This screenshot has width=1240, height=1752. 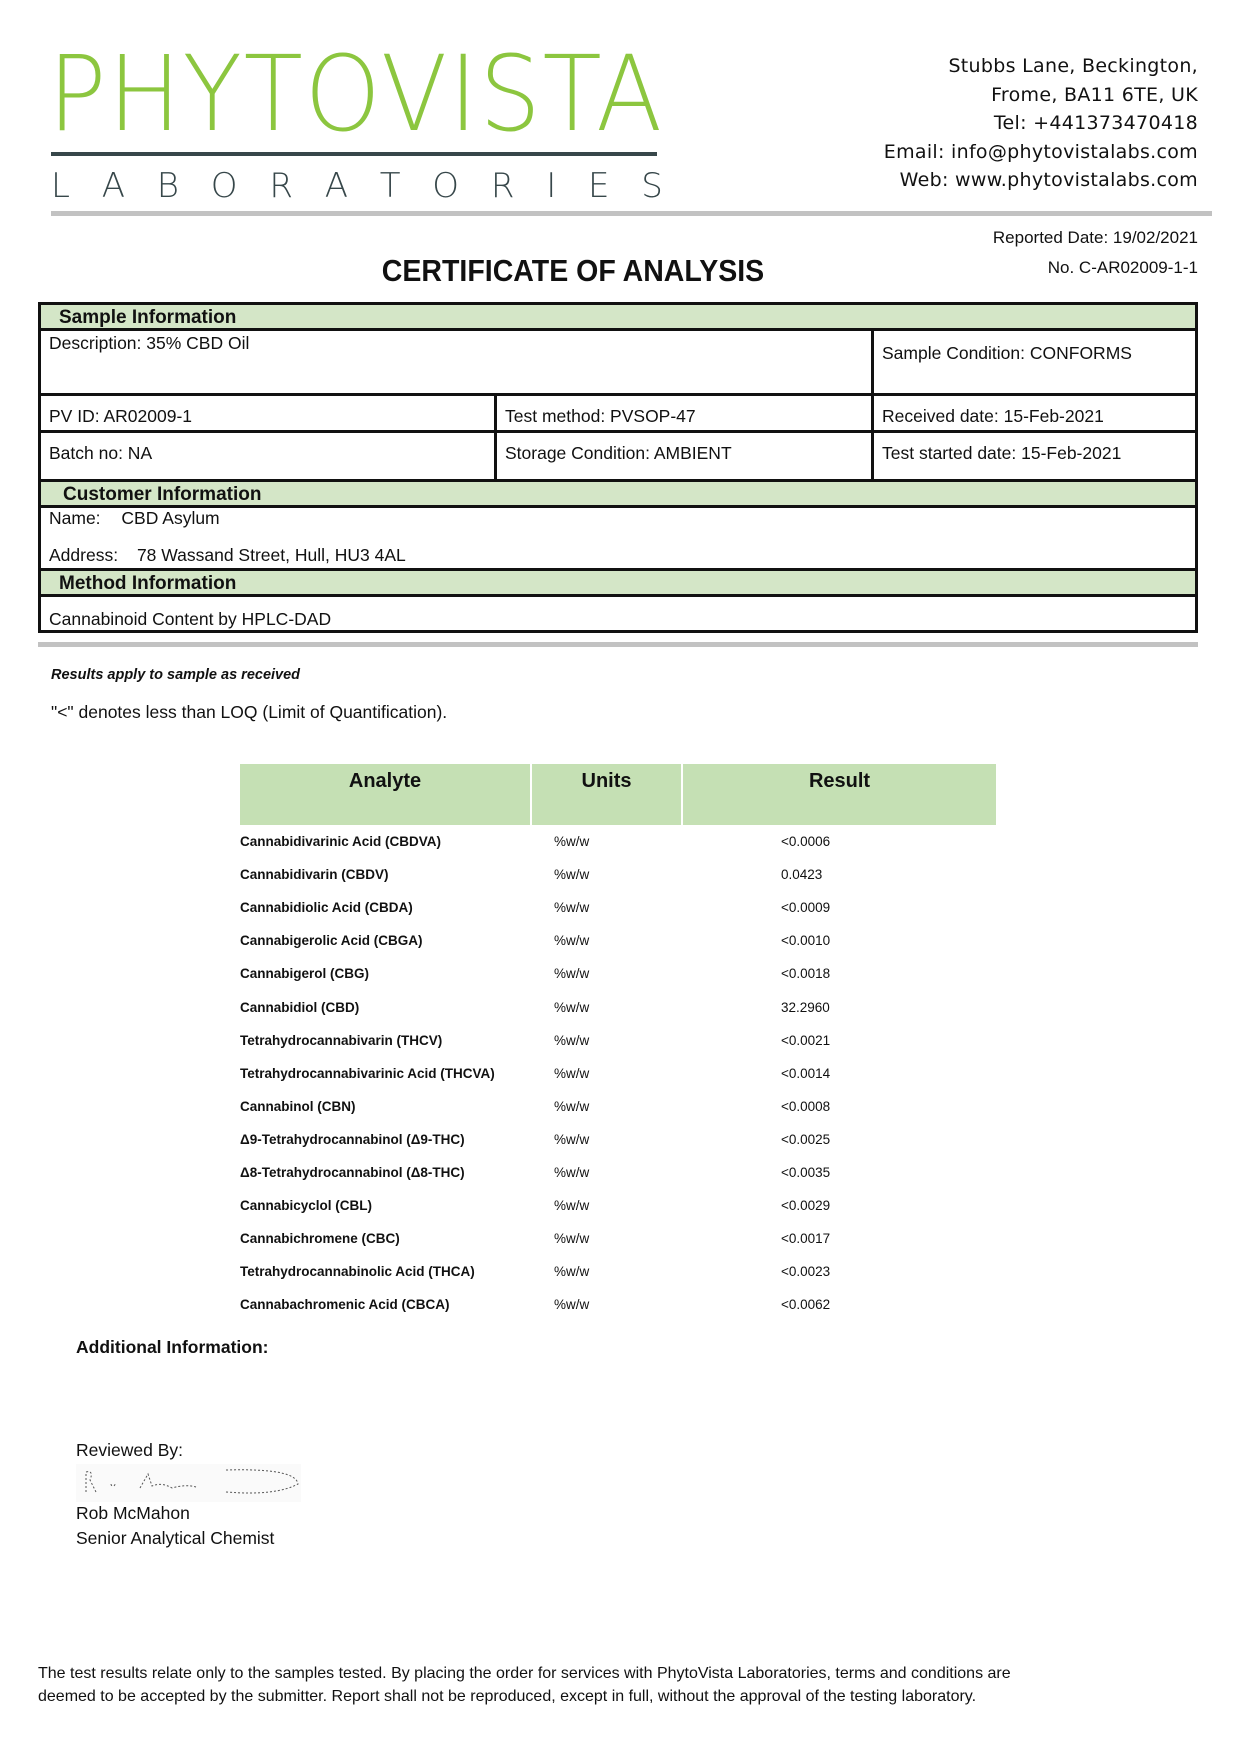 What do you see at coordinates (352, 1172) in the screenshot?
I see `analyte-cell: Δ8-Tetrahydrocannabinol (Δ8-THC)` at bounding box center [352, 1172].